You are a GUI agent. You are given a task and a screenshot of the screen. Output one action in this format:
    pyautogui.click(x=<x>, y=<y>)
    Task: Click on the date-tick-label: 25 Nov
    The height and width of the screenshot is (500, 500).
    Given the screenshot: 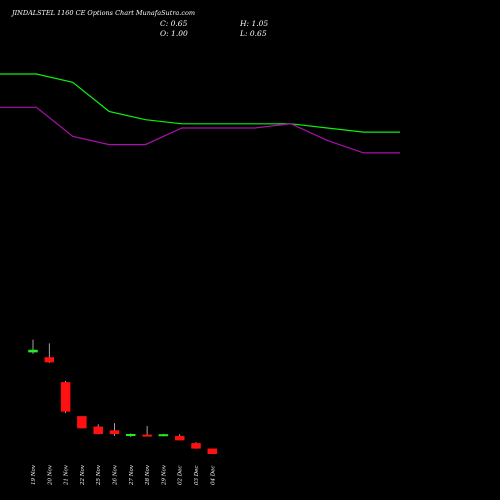 What is the action you would take?
    pyautogui.click(x=99, y=475)
    